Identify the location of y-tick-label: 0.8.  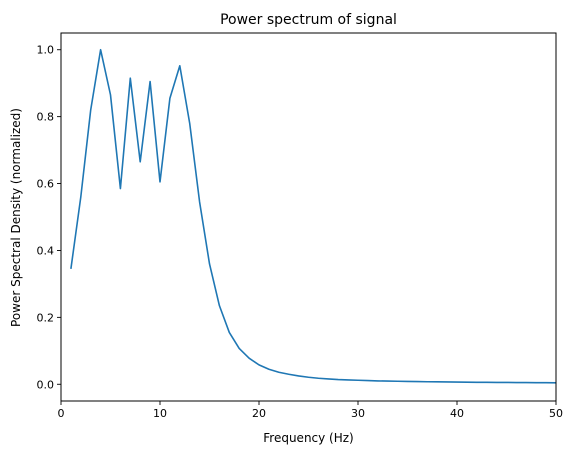
(46, 117).